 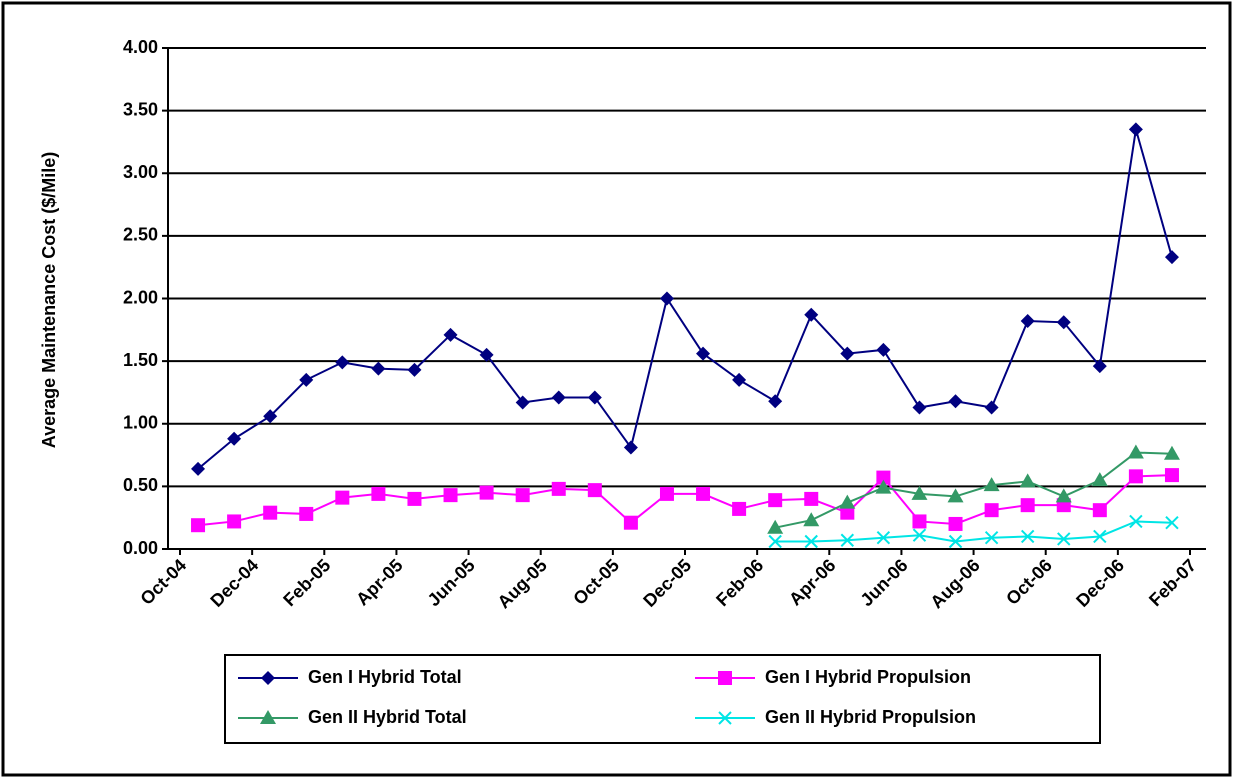 I want to click on y-tick-label: 3.00, so click(x=140, y=172).